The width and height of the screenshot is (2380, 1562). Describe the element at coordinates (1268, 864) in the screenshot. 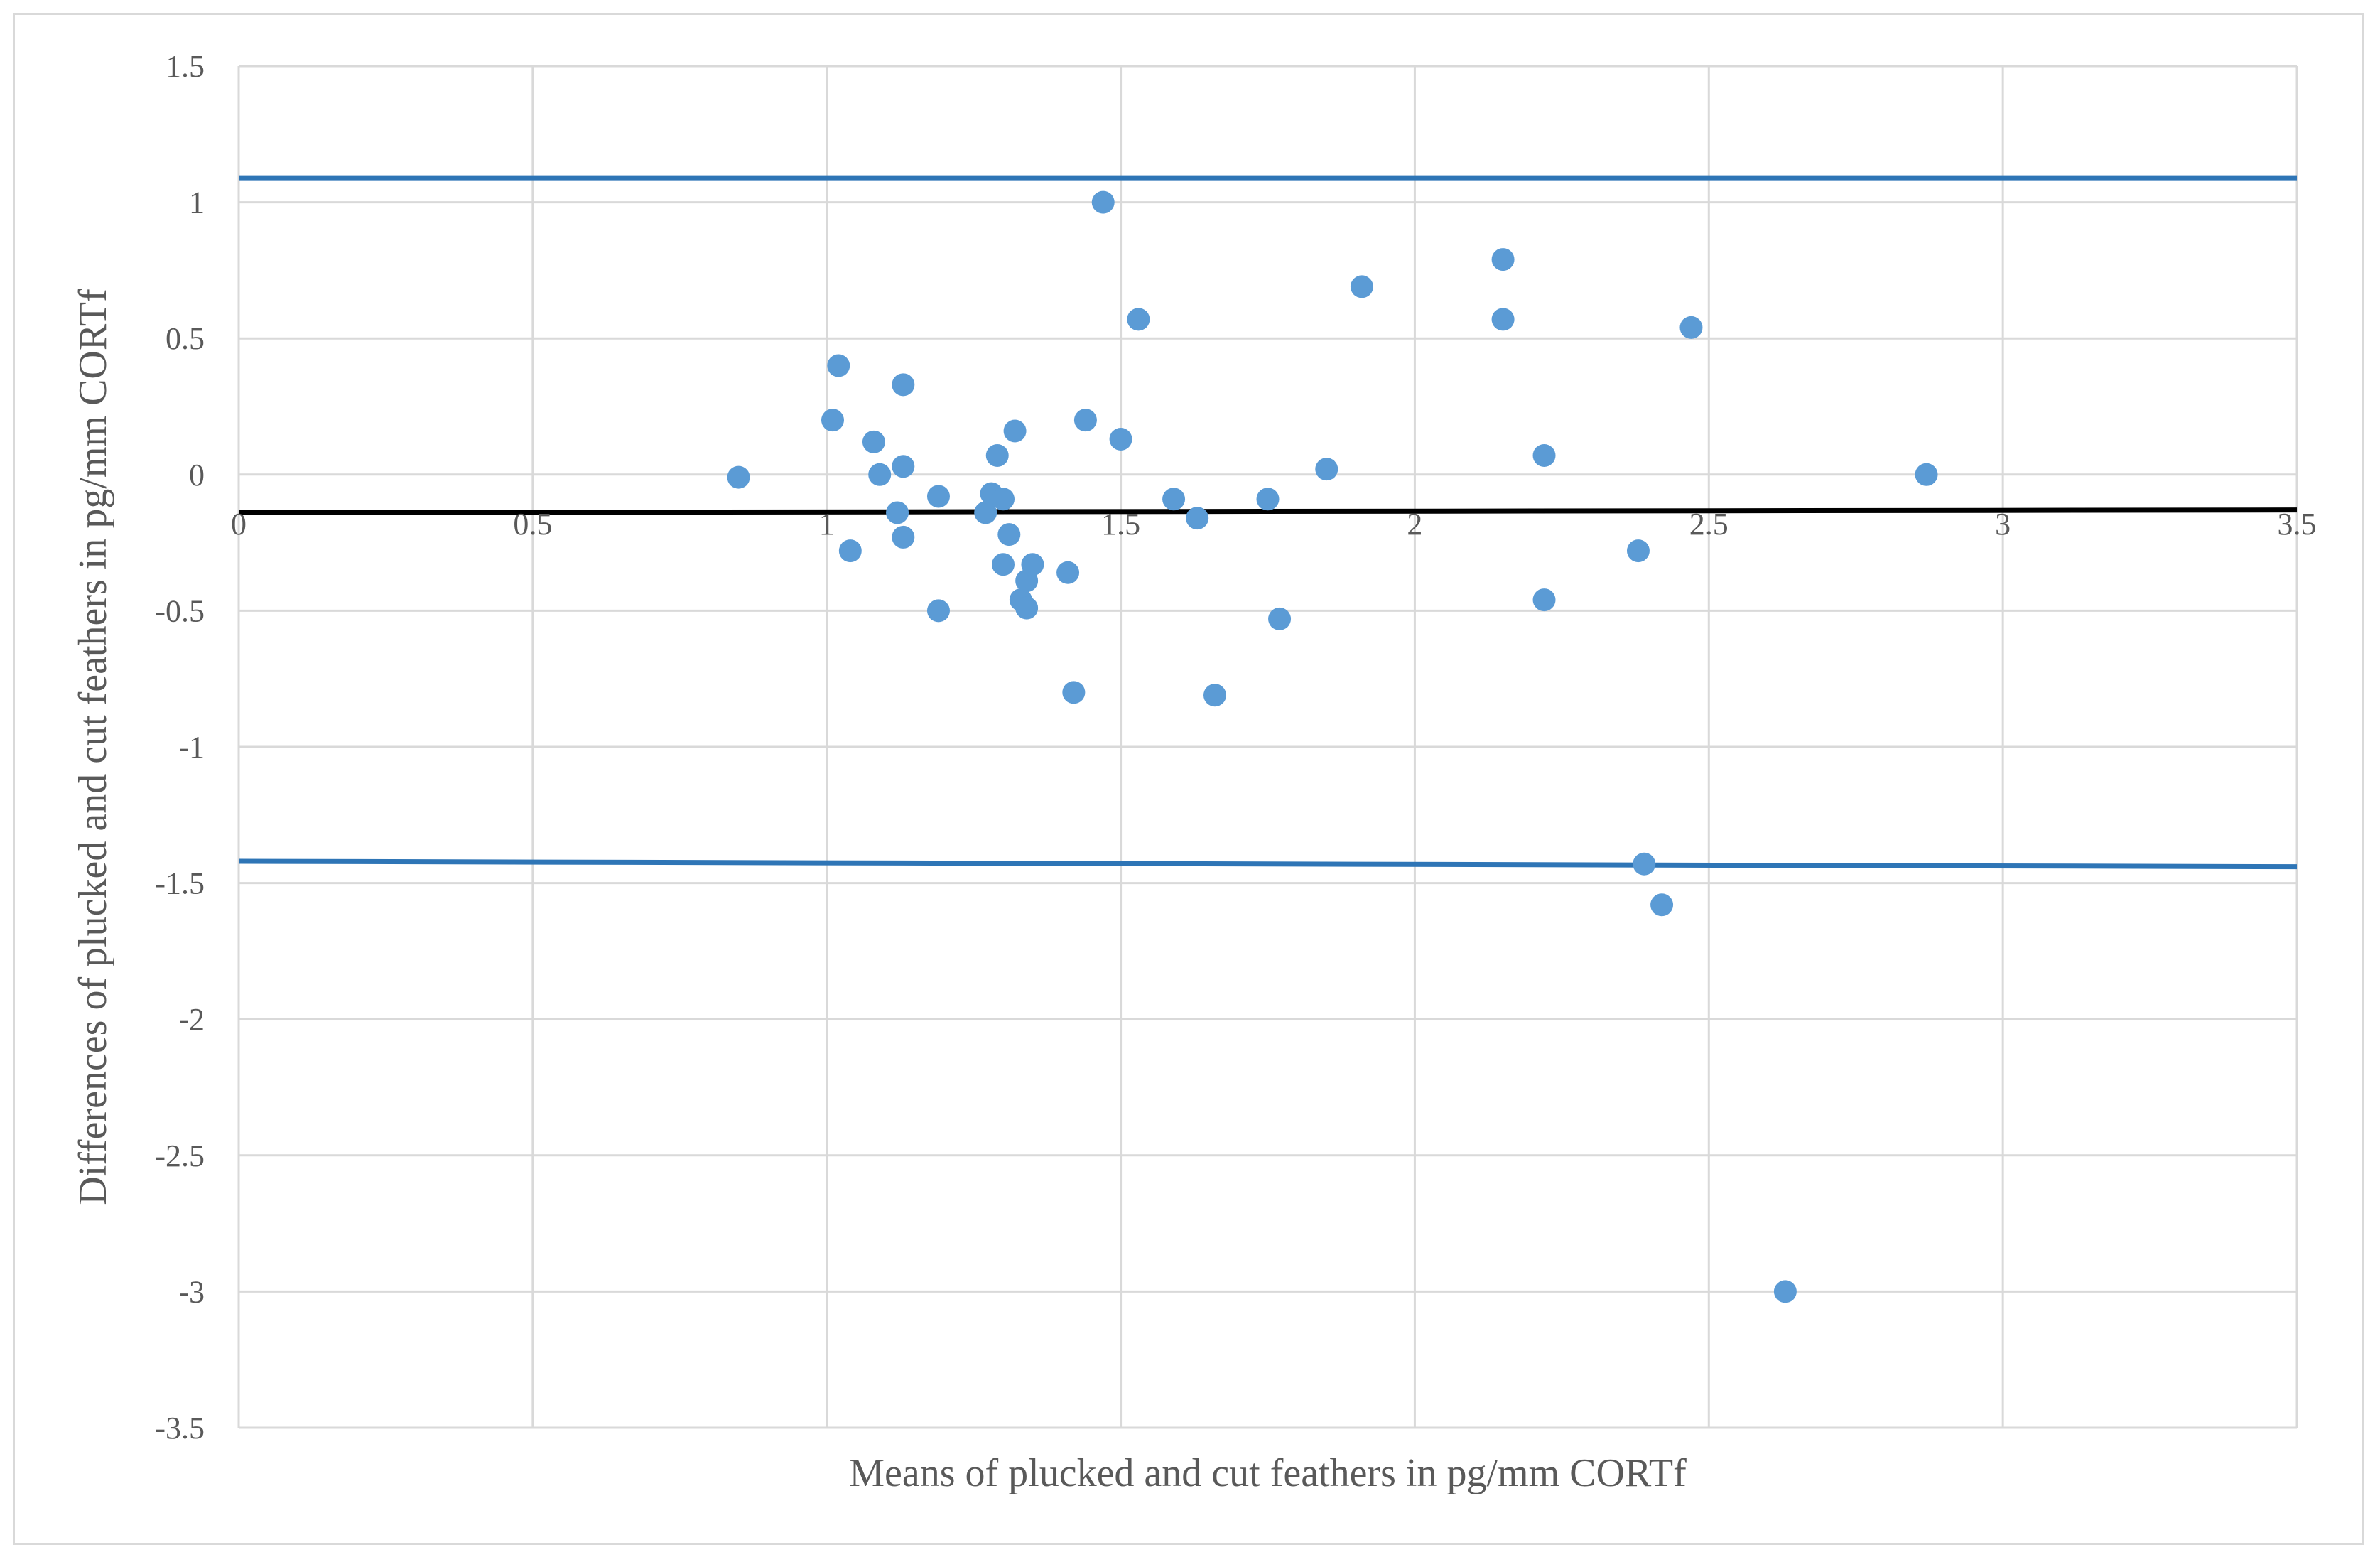

I see `lower-limit-line` at that location.